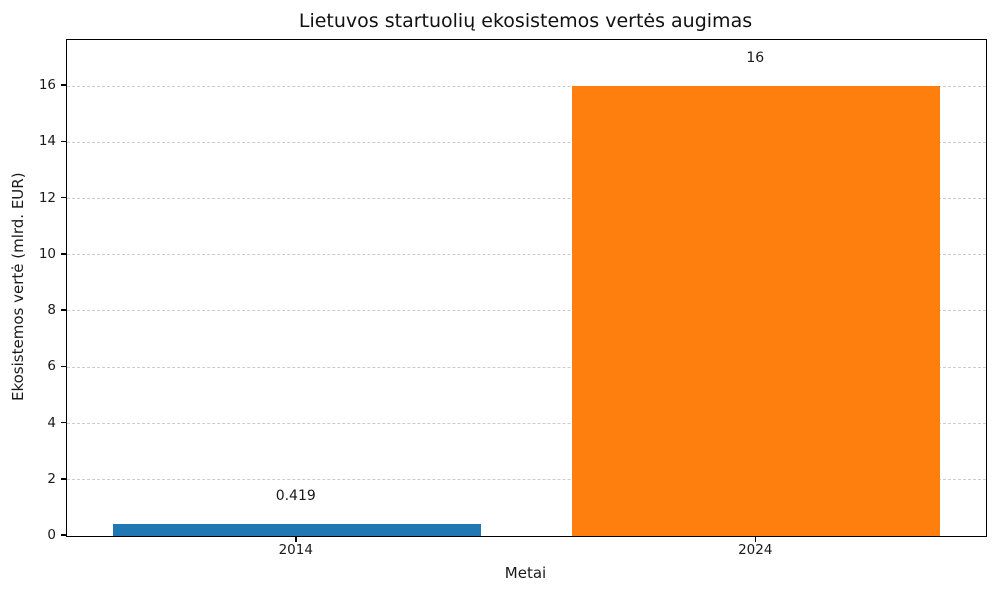 The width and height of the screenshot is (1000, 600). What do you see at coordinates (51, 478) in the screenshot?
I see `y-tick-label: 2` at bounding box center [51, 478].